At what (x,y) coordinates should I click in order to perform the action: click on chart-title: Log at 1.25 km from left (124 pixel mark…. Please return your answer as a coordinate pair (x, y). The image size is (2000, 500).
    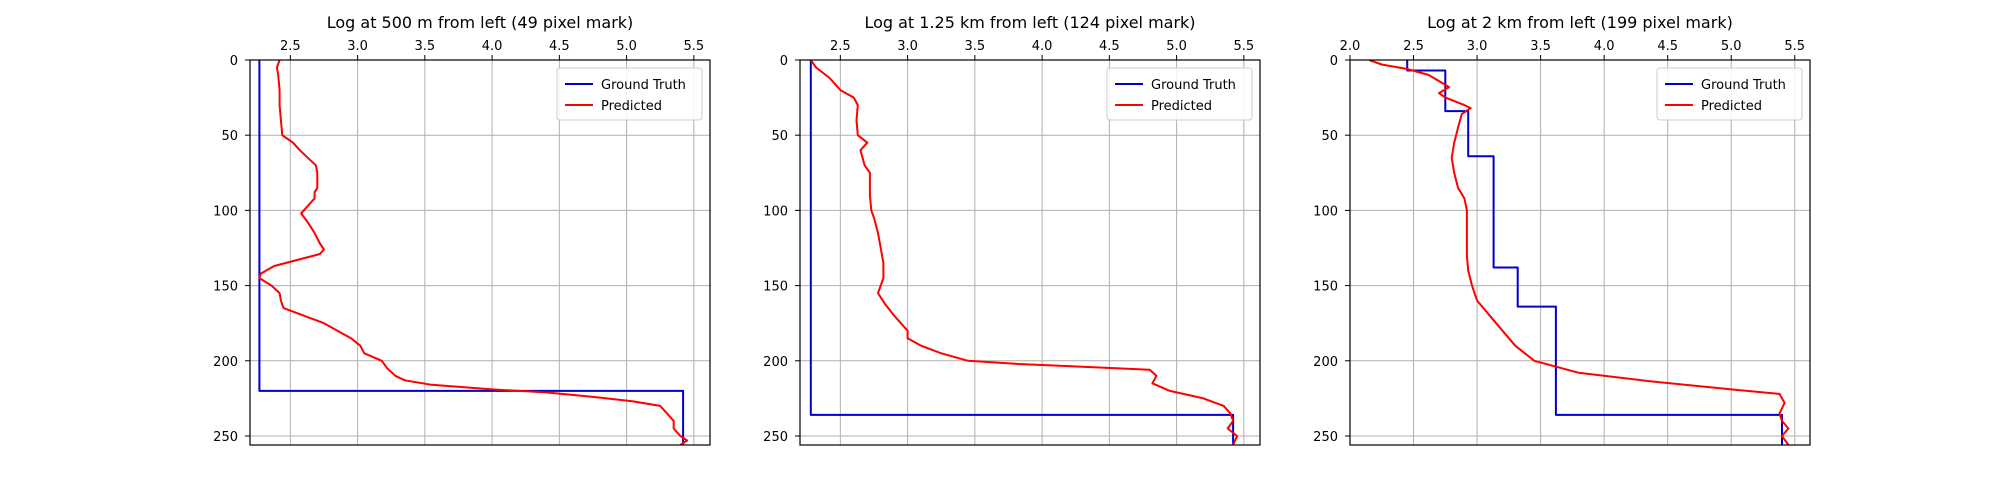
    Looking at the image, I should click on (1029, 22).